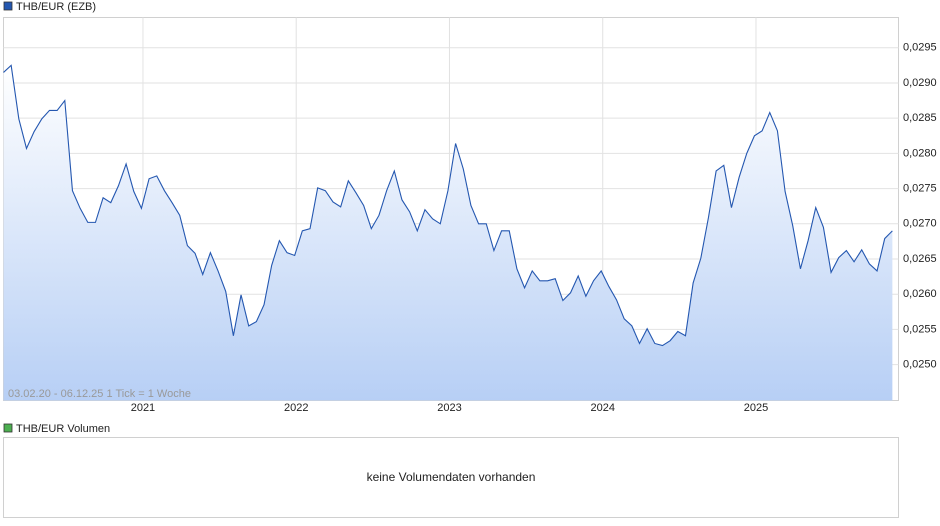  Describe the element at coordinates (920, 153) in the screenshot. I see `y-tick-label: 0,0280` at that location.